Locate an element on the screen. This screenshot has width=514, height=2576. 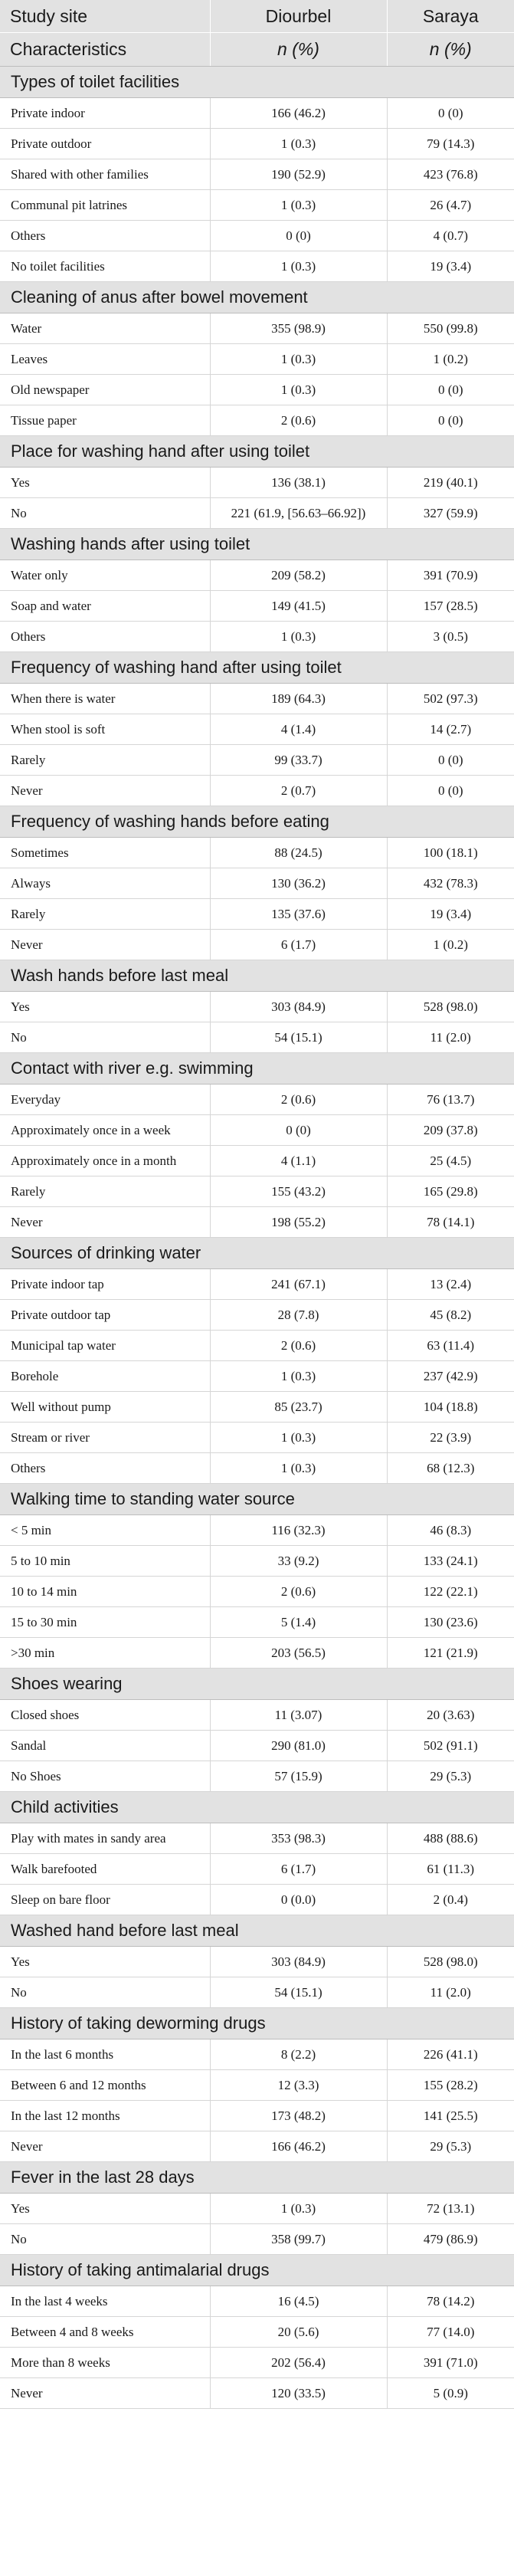
row-label: Borehole is located at coordinates (105, 1376).